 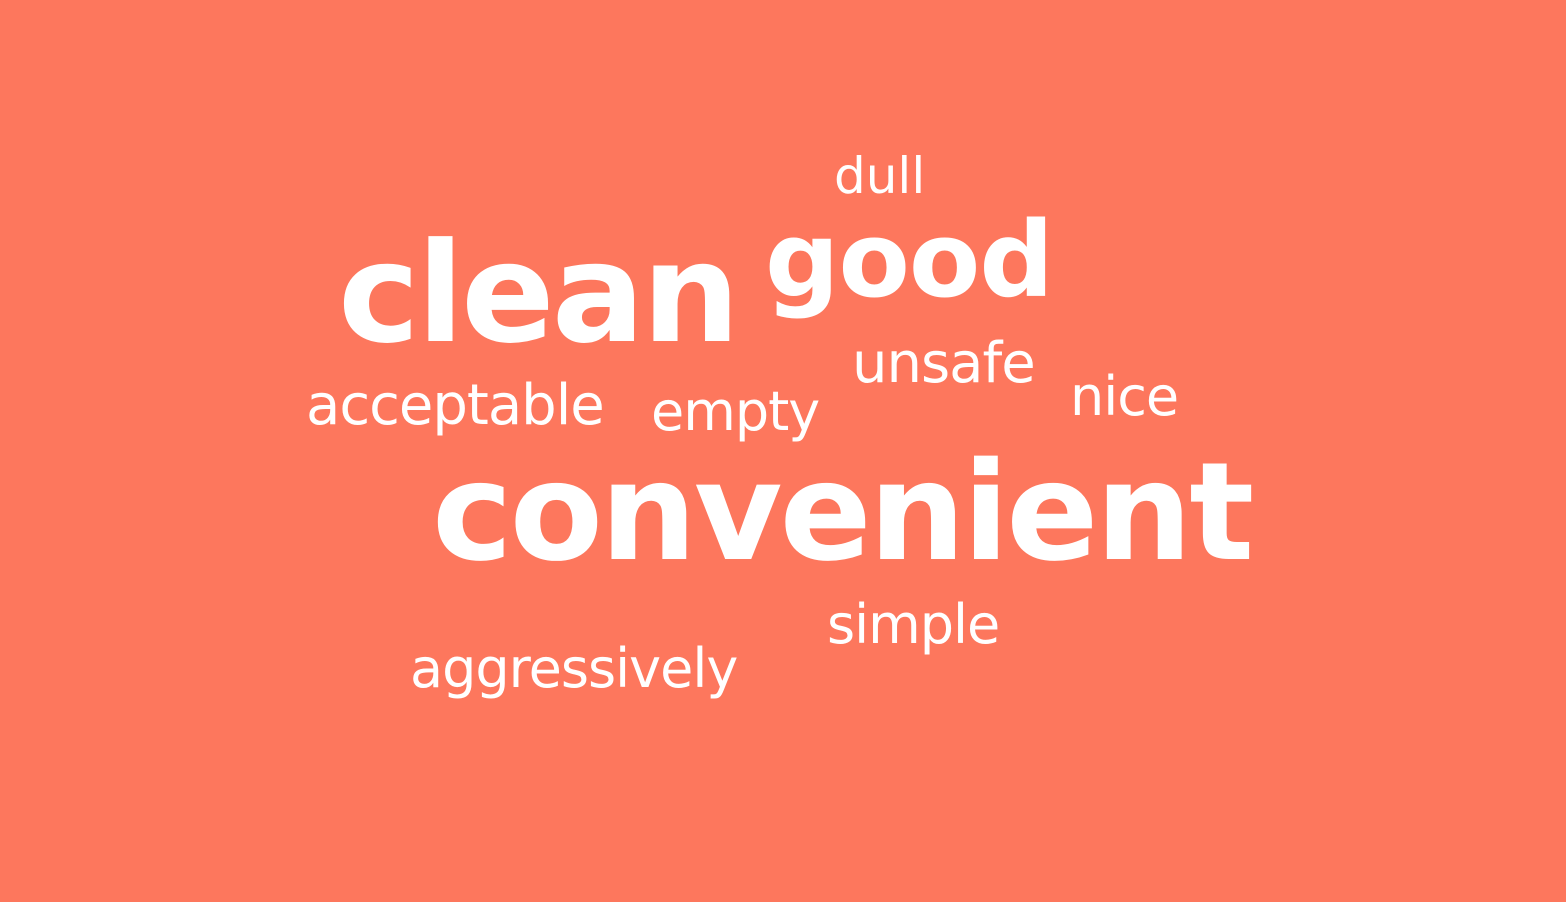 I want to click on word-convenient: convenient, so click(x=843, y=513).